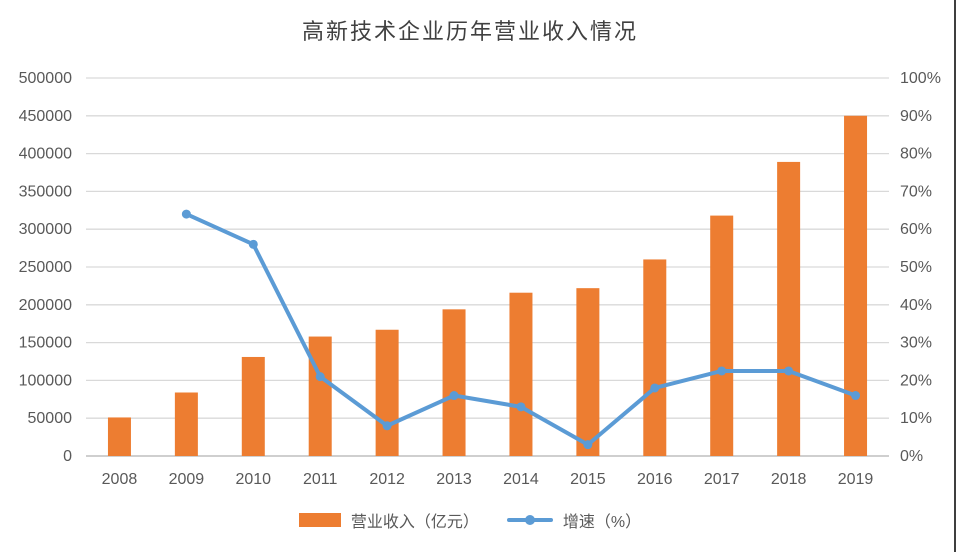 This screenshot has width=957, height=552. I want to click on growth-marker-2015, so click(588, 445).